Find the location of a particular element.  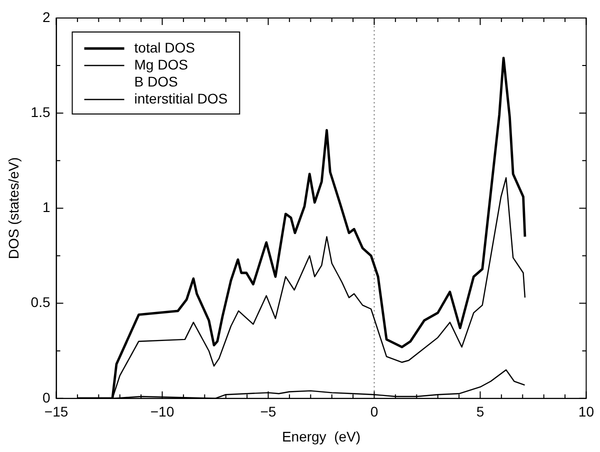

y-tick-label: 0.5 is located at coordinates (40, 302).